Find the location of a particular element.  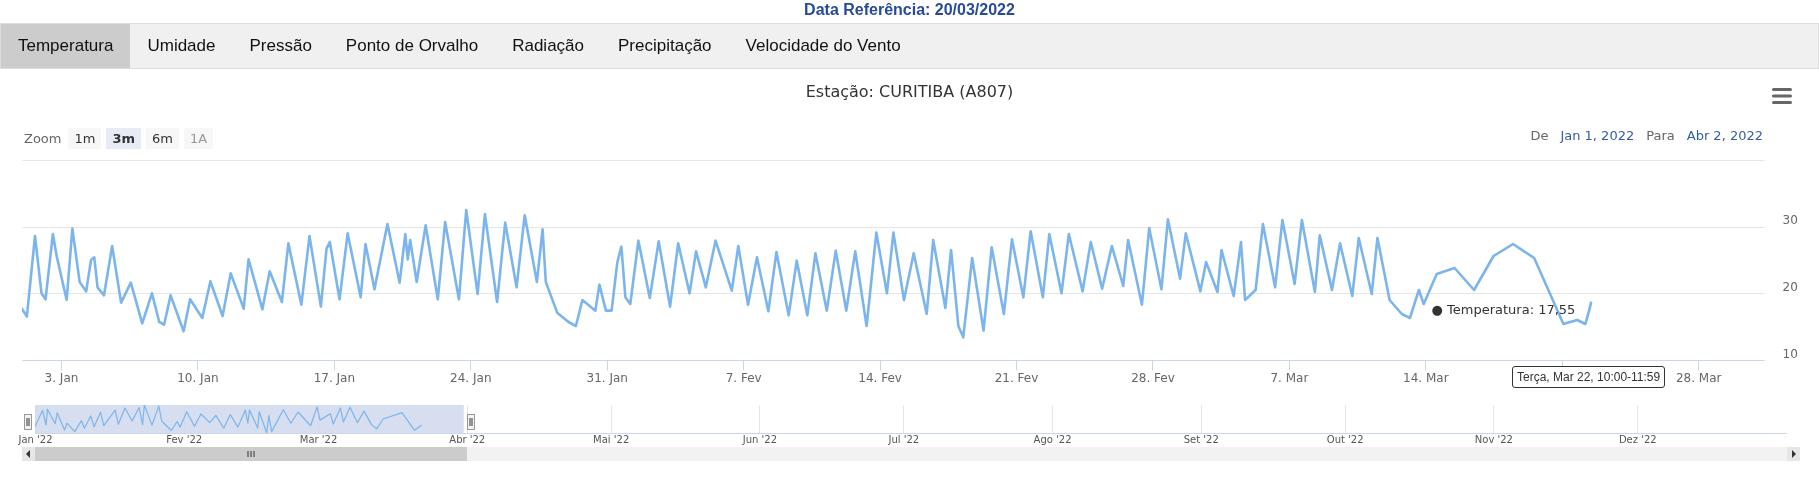

text: De is located at coordinates (1539, 135).